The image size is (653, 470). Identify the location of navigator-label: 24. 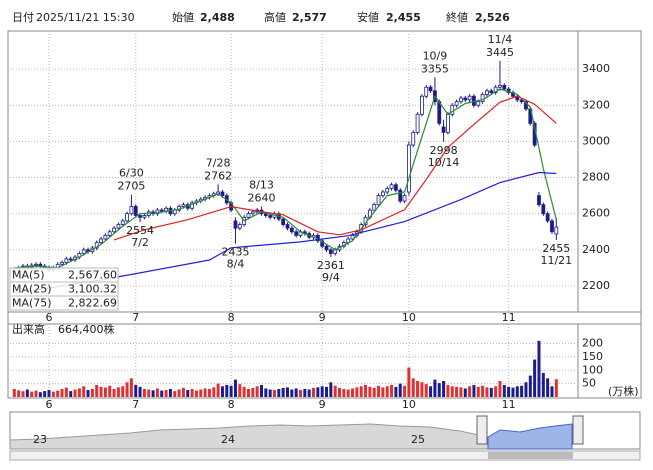
(228, 439).